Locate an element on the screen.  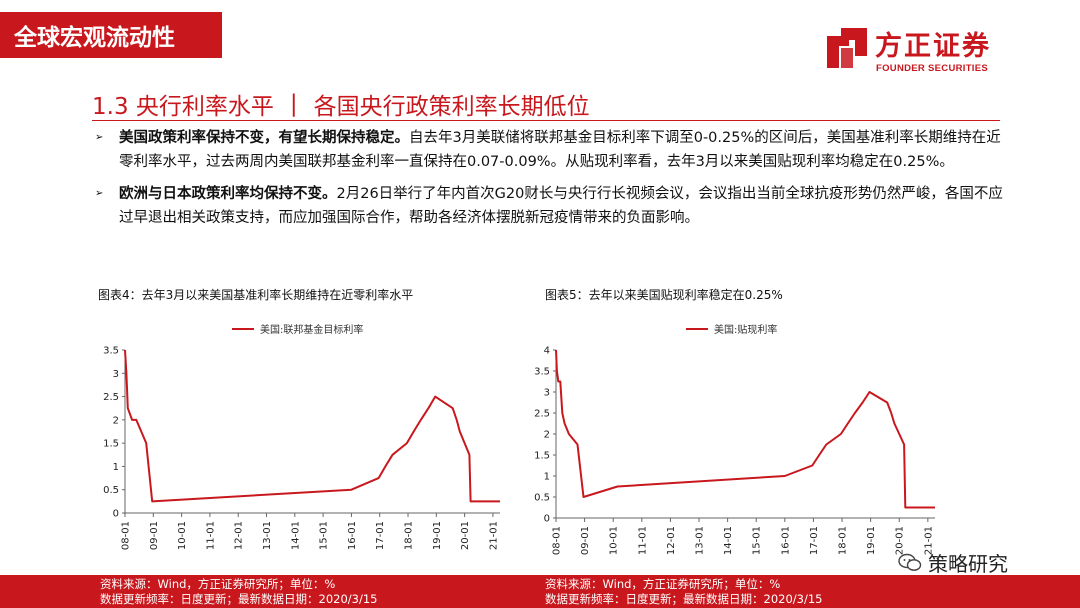
title-number: 1.3 央行利率水平 is located at coordinates (183, 107).